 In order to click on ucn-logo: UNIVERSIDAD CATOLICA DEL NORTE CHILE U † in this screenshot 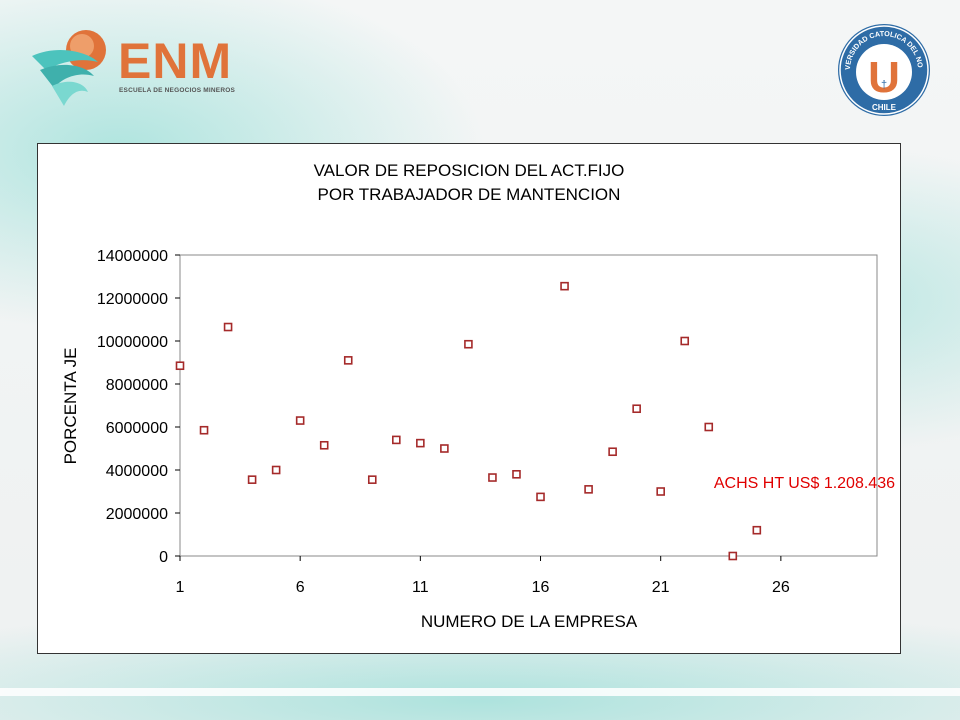, I will do `click(882, 66)`.